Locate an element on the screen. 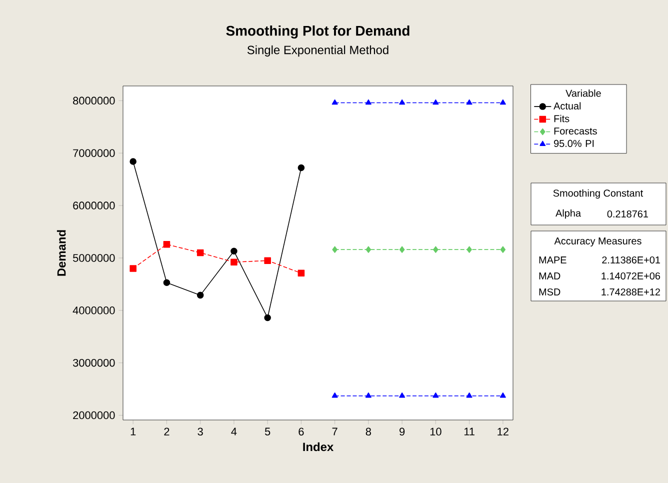  x-axis-title: Index is located at coordinates (318, 447).